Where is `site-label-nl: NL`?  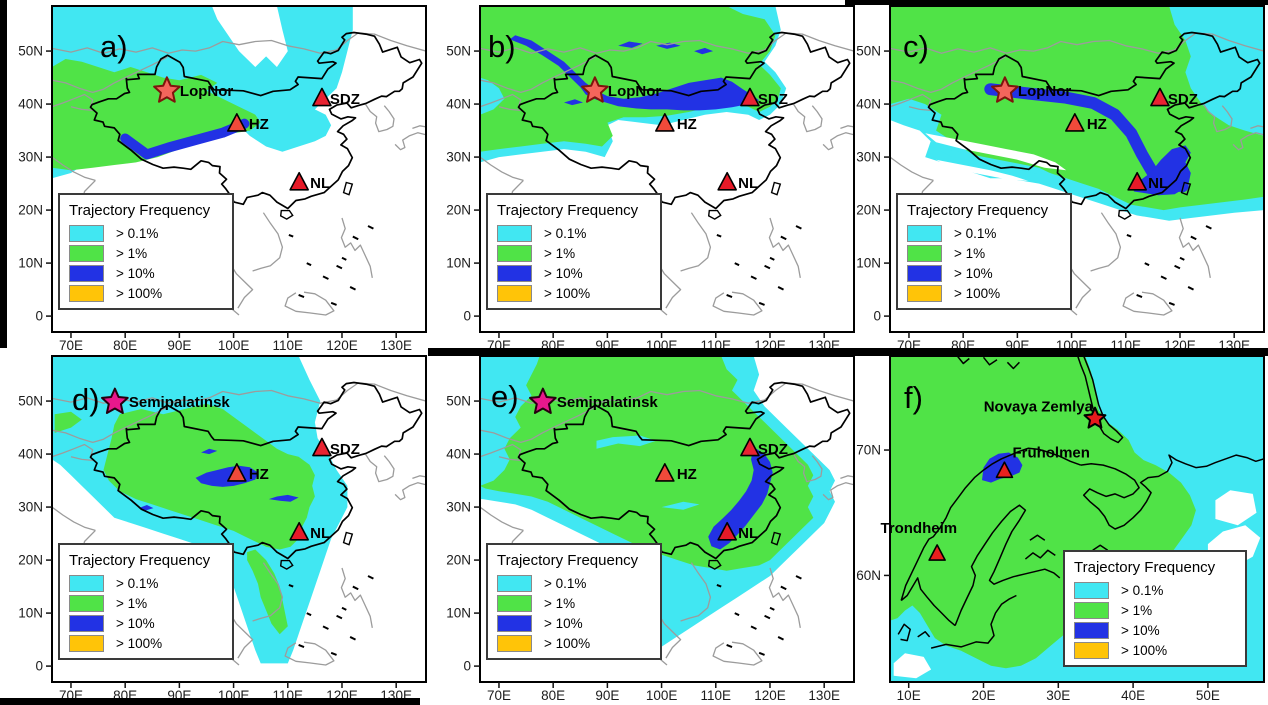
site-label-nl: NL is located at coordinates (320, 183).